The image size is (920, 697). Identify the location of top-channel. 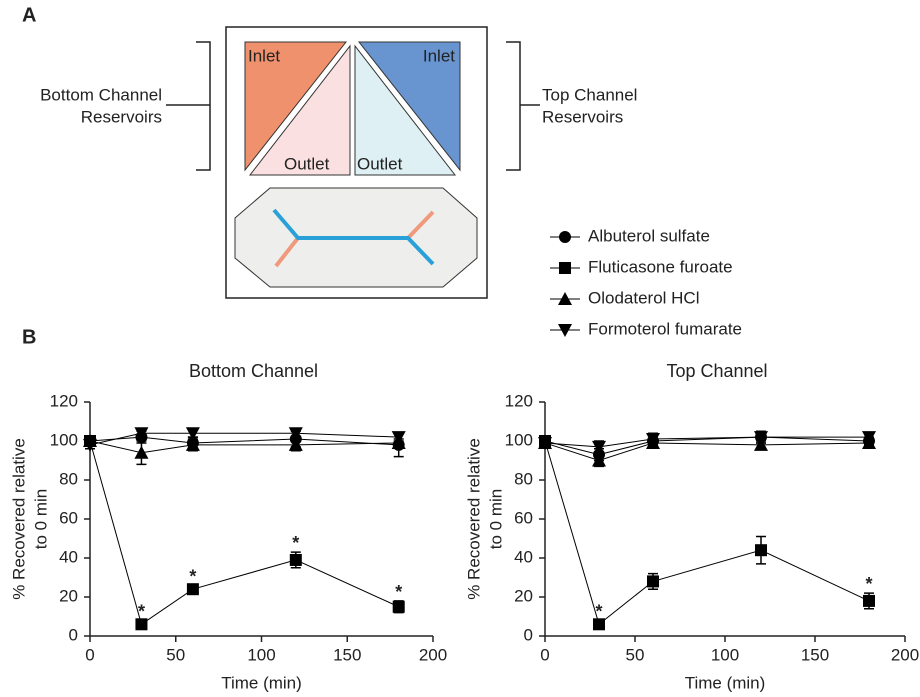
(353, 237).